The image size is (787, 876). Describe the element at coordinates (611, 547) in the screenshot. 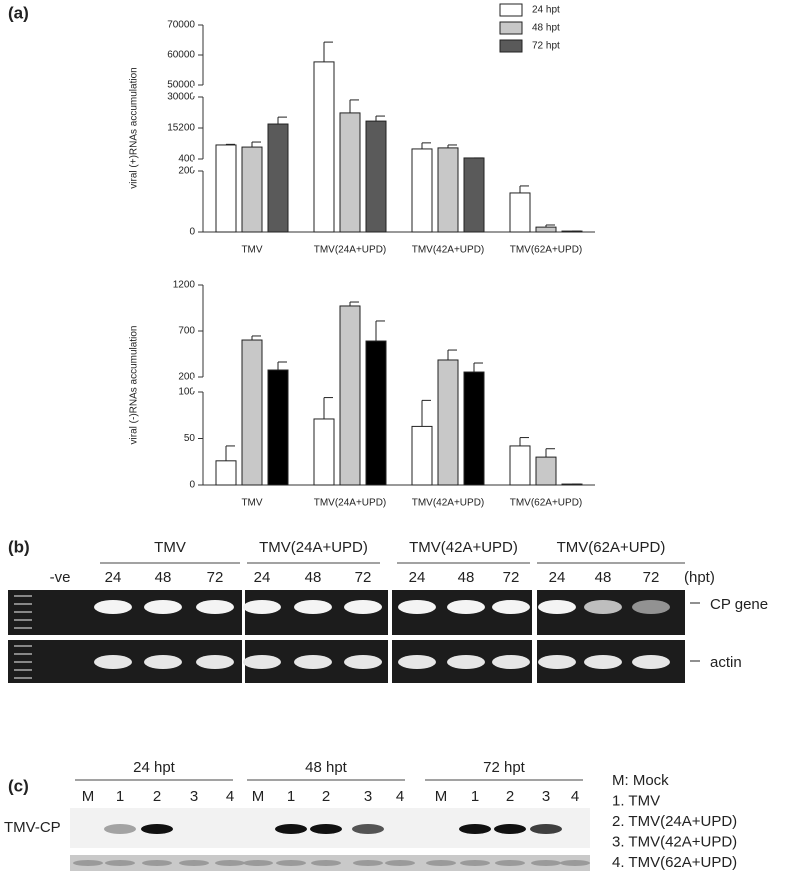

I see `gel-group-label: TMV(62A+UPD)` at that location.